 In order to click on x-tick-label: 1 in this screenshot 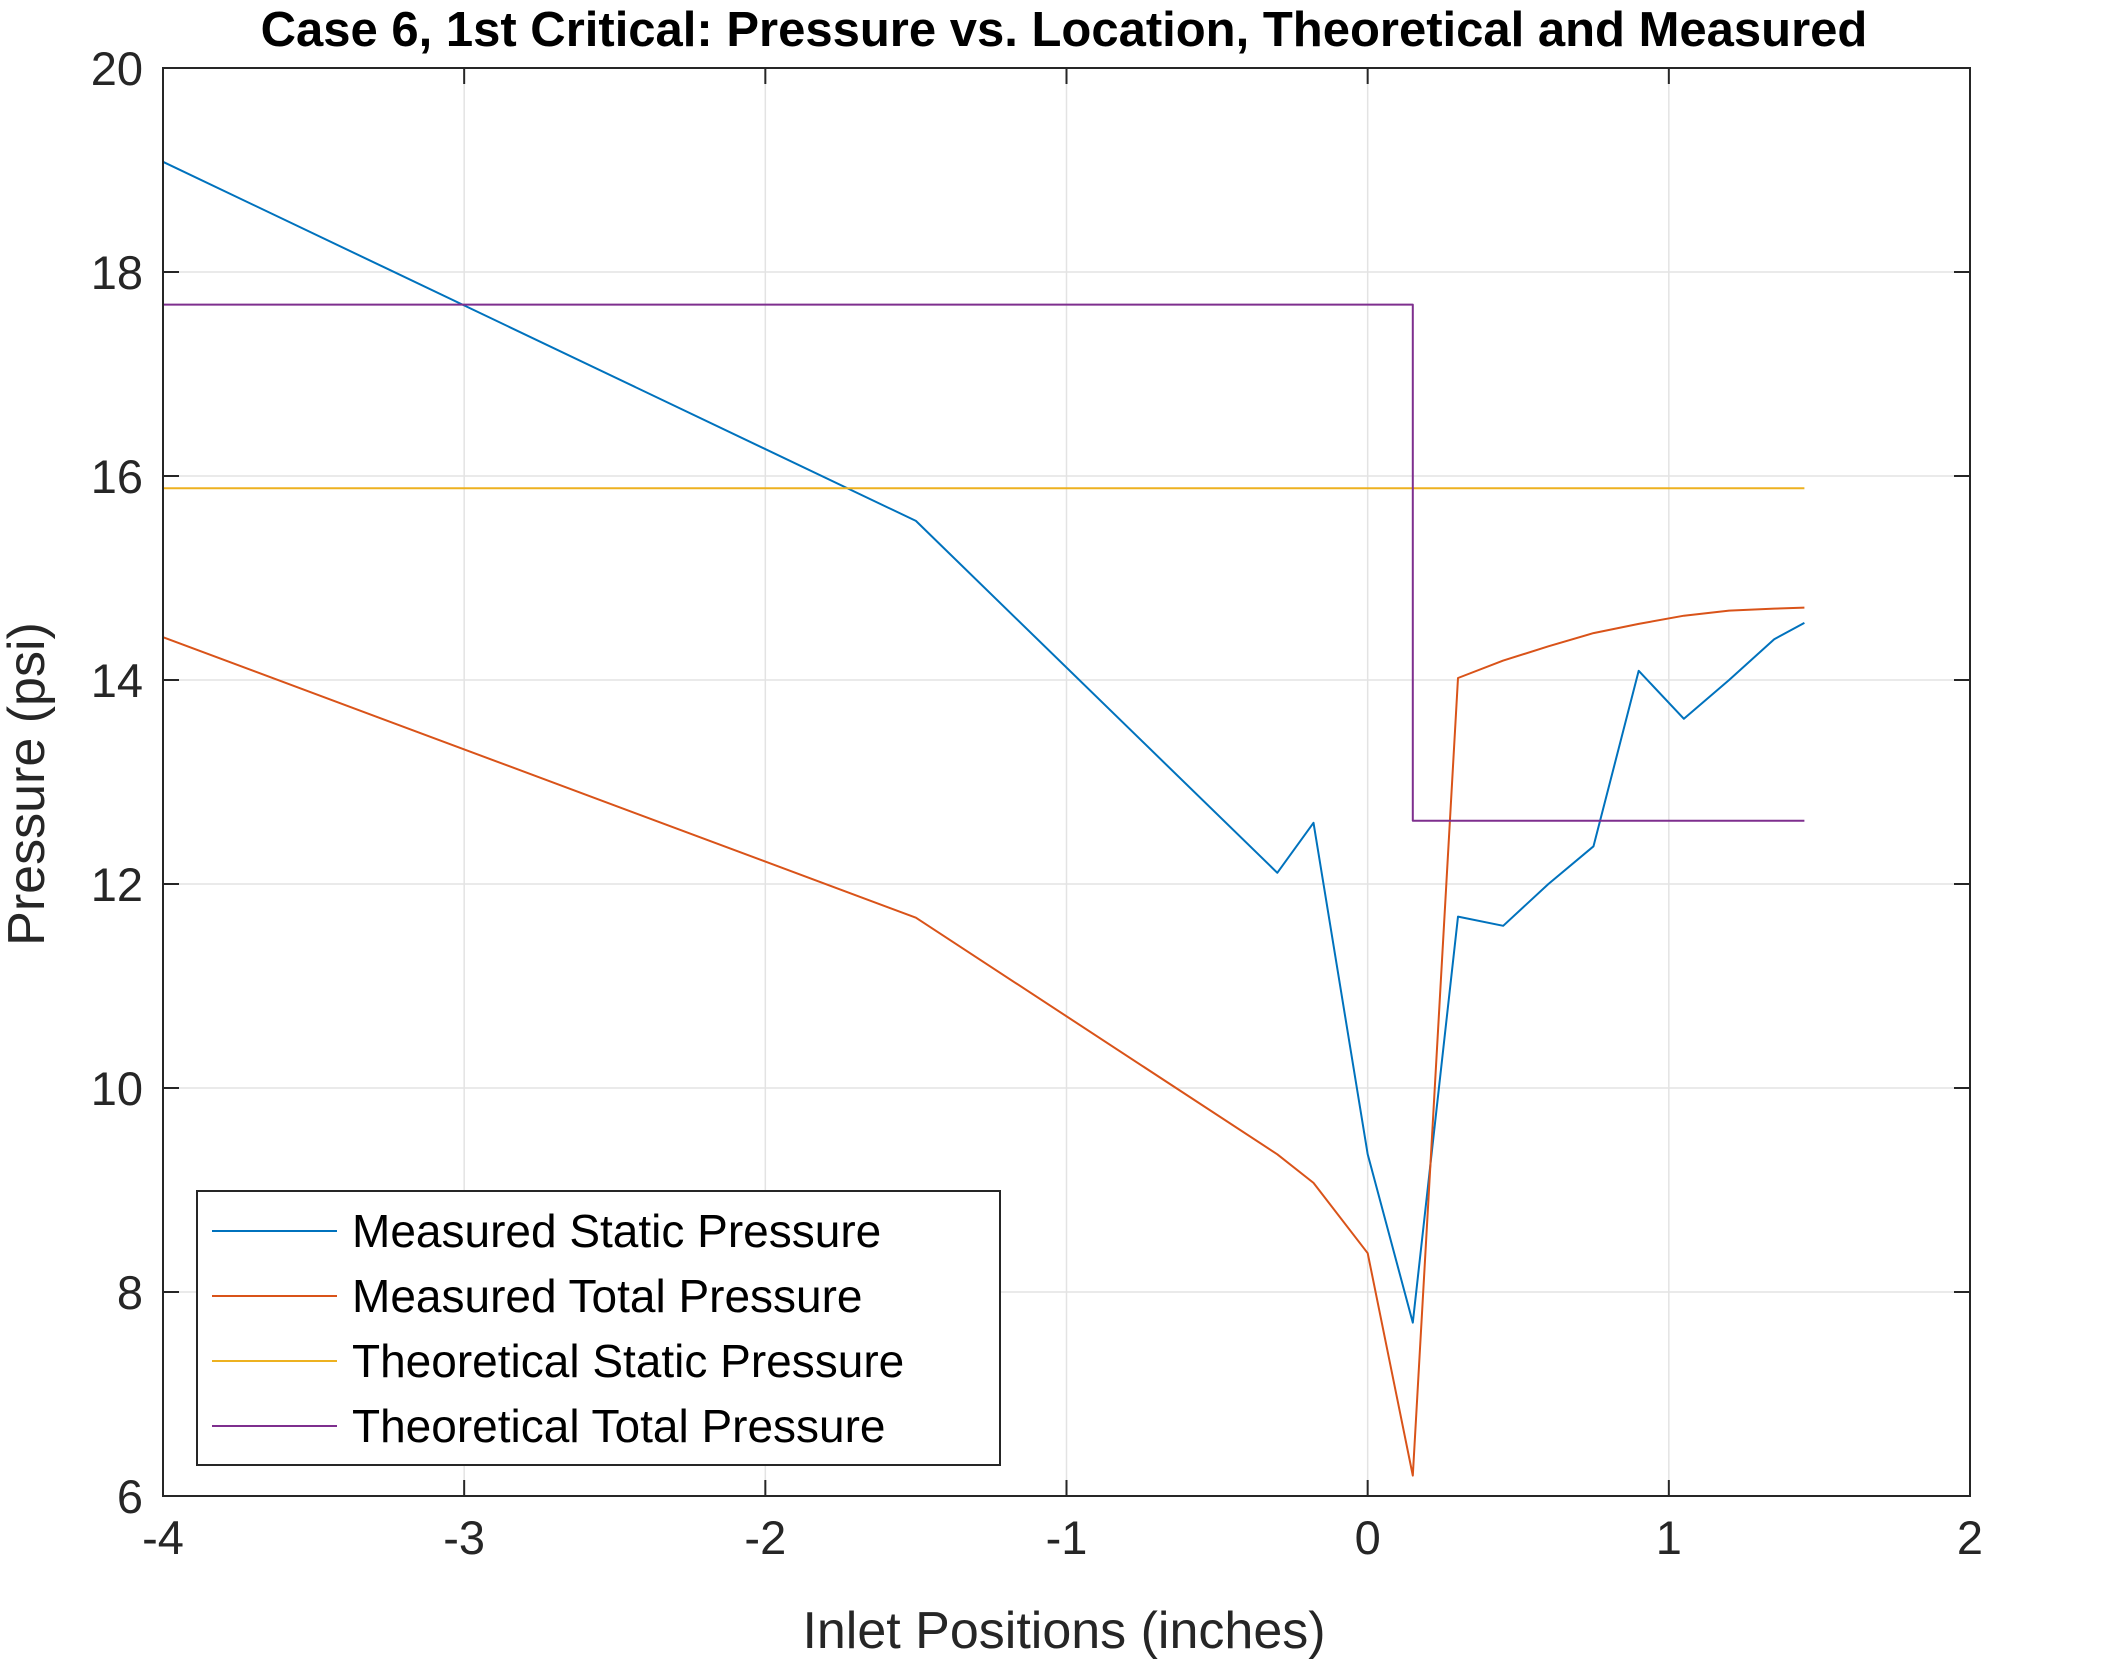, I will do `click(1669, 1537)`.